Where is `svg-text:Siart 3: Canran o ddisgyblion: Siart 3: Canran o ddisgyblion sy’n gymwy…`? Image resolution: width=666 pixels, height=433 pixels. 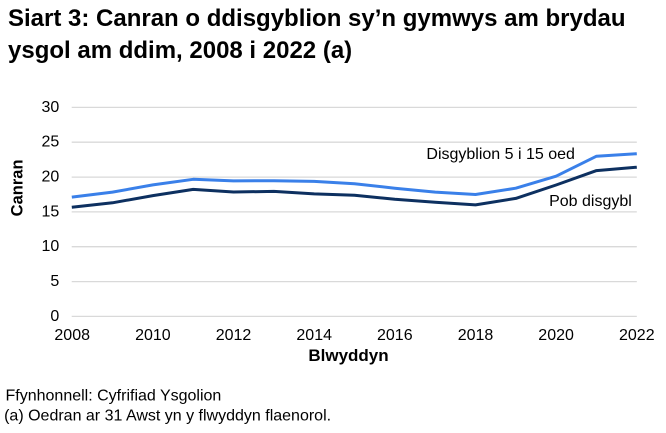
svg-text:Siart 3: Canran o ddisgyblion: Siart 3: Canran o ddisgyblion sy’n gymwy… is located at coordinates (316, 18).